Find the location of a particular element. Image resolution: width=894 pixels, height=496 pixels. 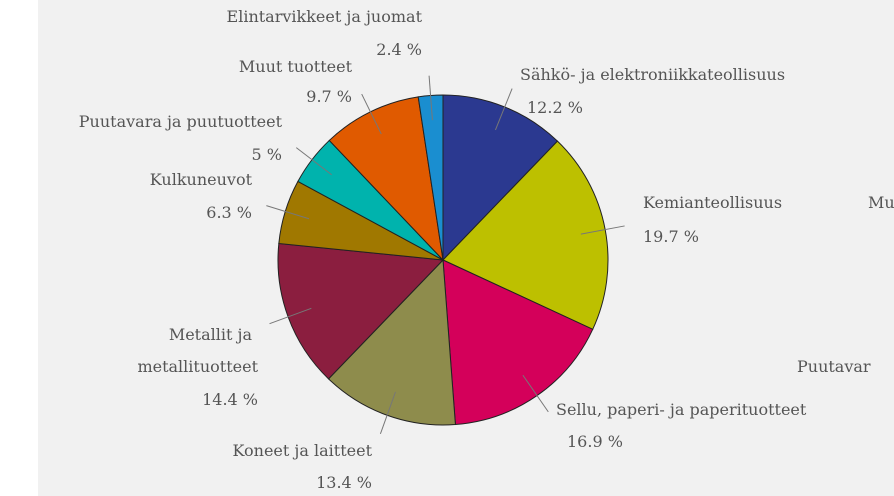

value-label: 19.7 % is located at coordinates (671, 236).